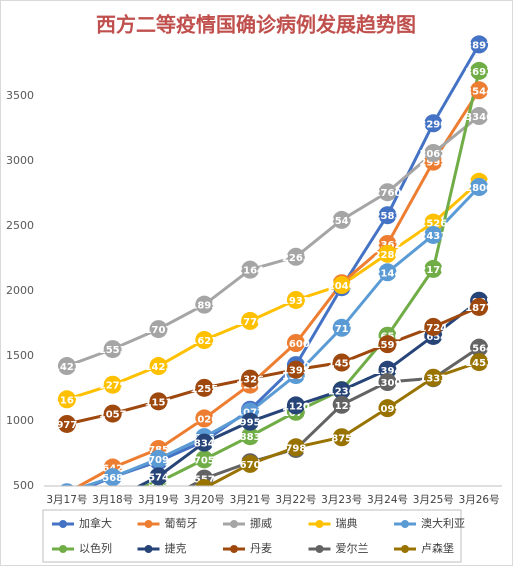 The height and width of the screenshot is (566, 513). What do you see at coordinates (113, 386) in the screenshot?
I see `data-label: 1279` at bounding box center [113, 386].